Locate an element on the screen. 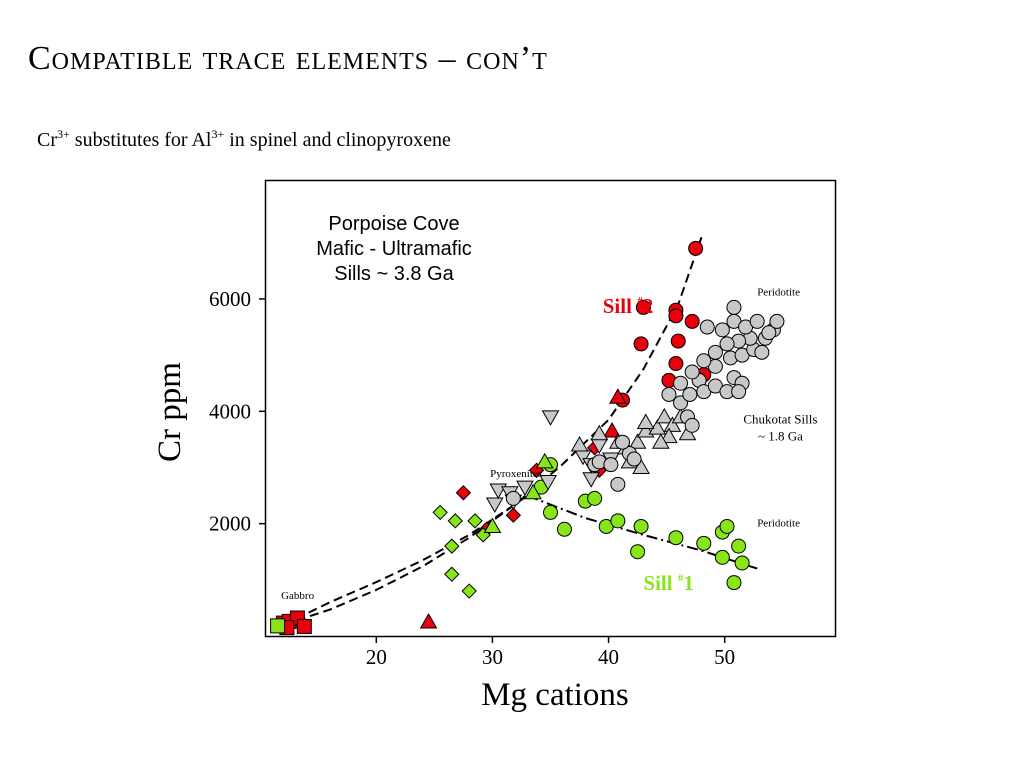  data-point-red-diamond is located at coordinates (513, 515).